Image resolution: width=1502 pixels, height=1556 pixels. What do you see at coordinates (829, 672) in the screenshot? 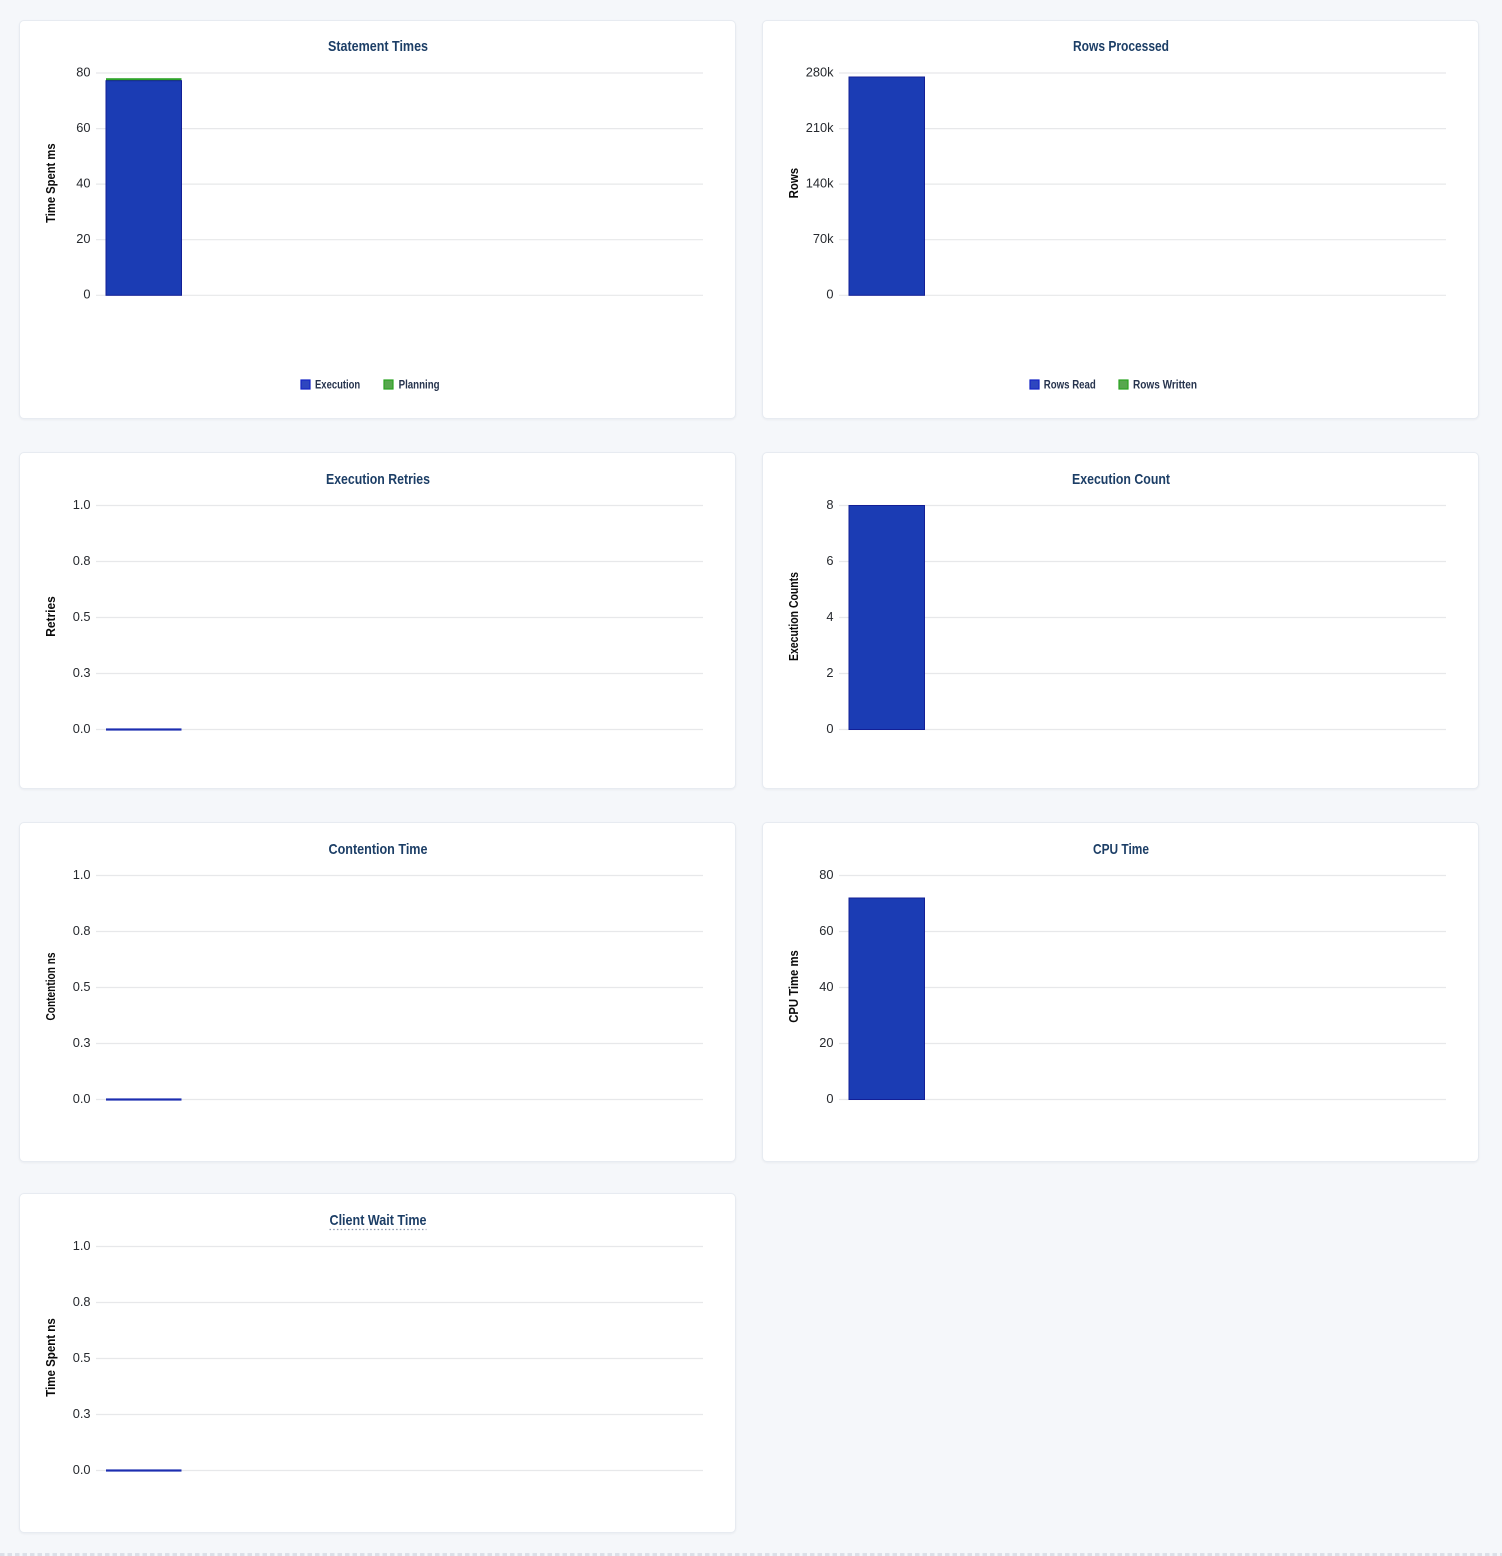
I see `svg-text: 2` at bounding box center [829, 672].